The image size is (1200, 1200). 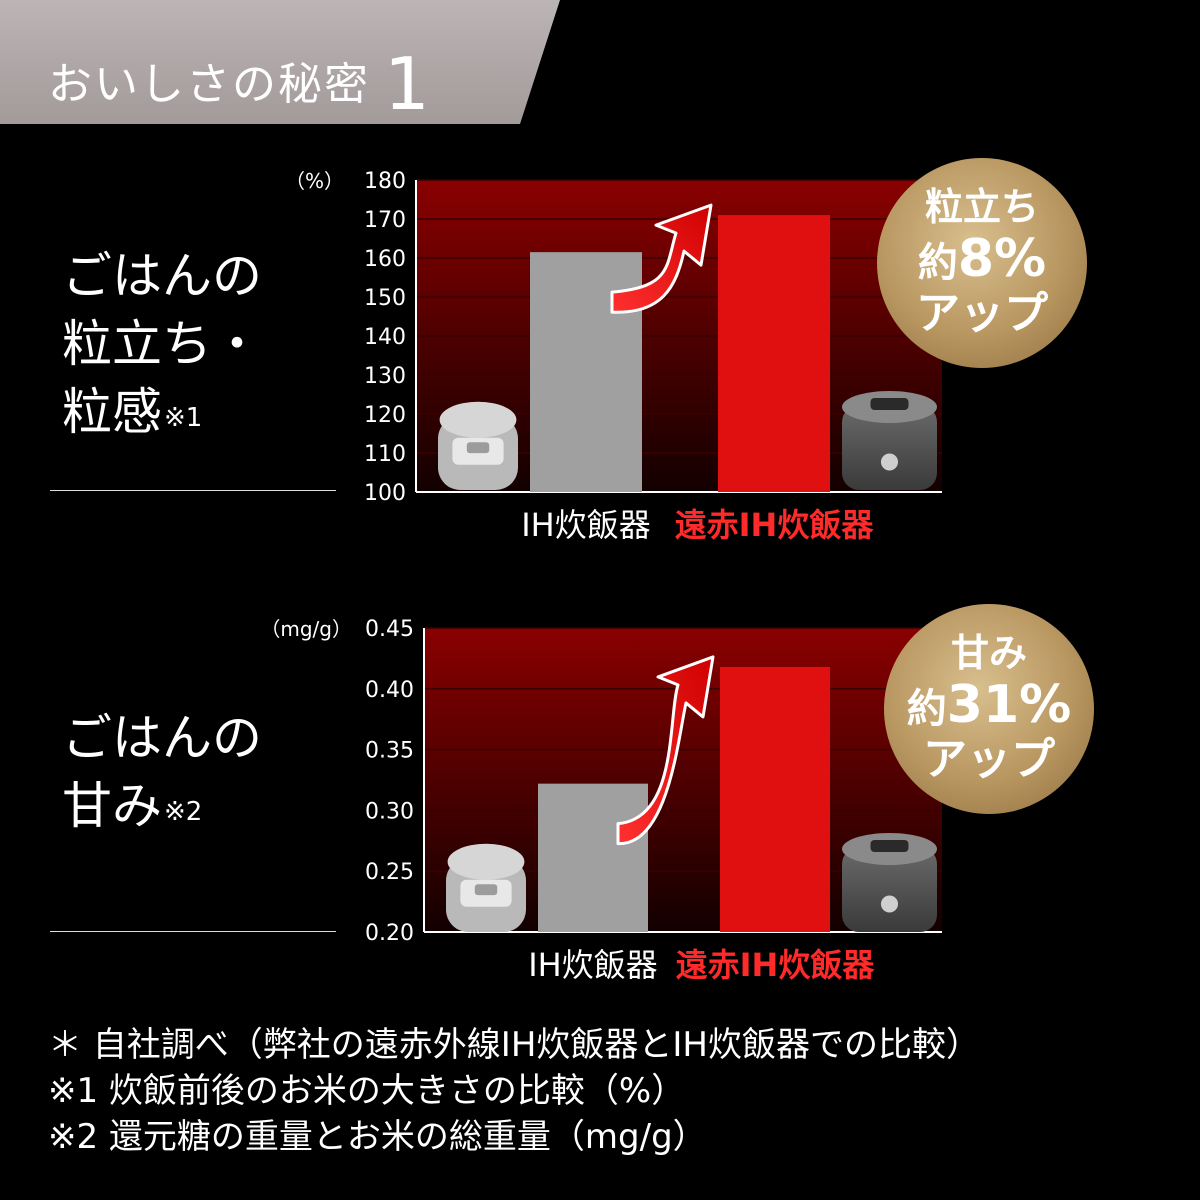 I want to click on section-1-note: ※1, so click(x=183, y=418).